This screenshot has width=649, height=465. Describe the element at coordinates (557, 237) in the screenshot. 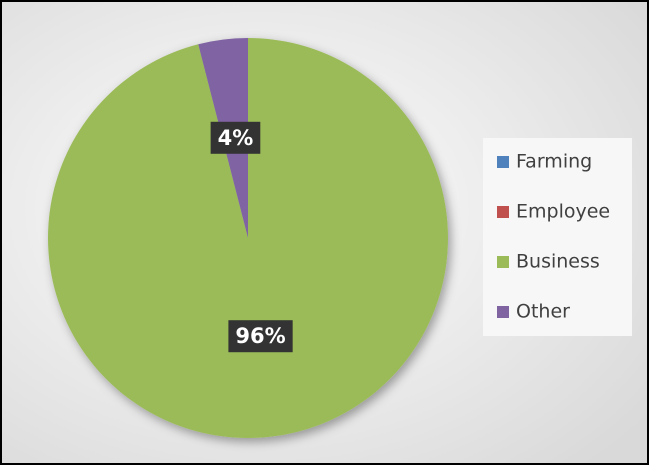

I see `legend-box` at that location.